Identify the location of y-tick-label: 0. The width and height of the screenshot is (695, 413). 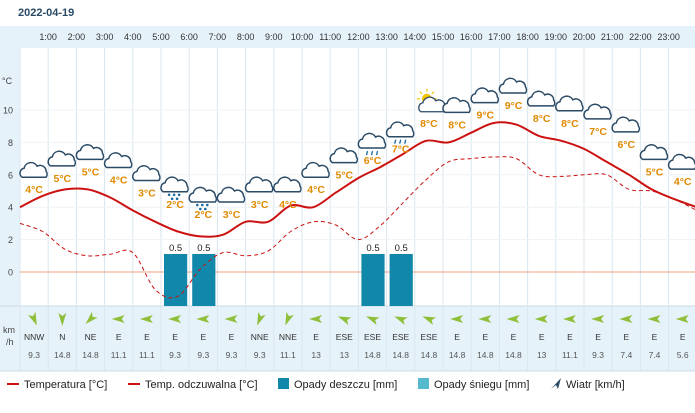
(10, 273).